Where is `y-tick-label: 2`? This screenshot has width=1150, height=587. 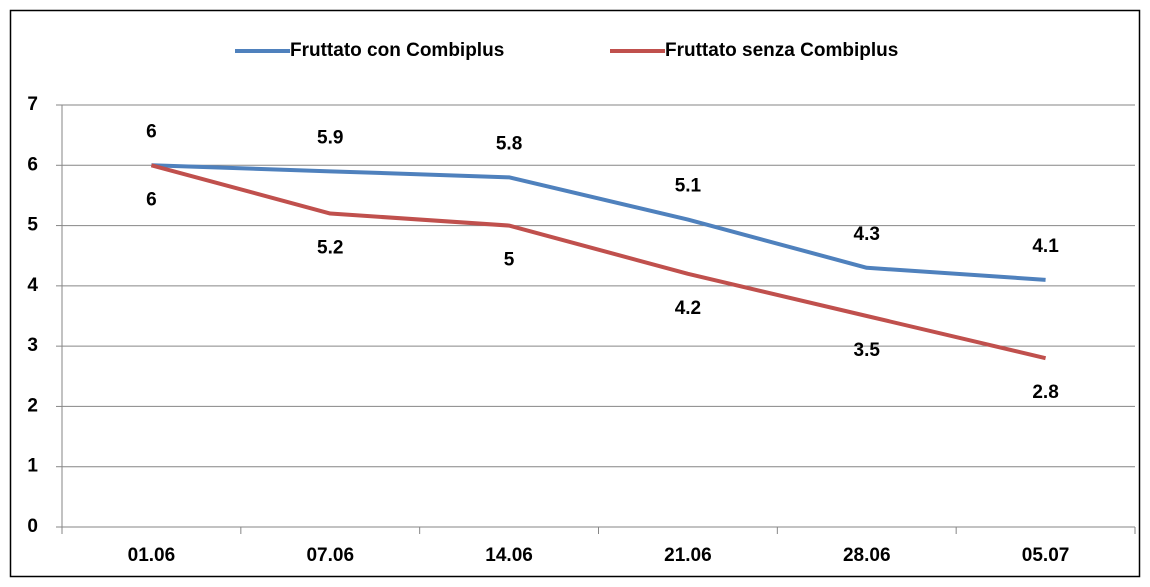 y-tick-label: 2 is located at coordinates (32, 405).